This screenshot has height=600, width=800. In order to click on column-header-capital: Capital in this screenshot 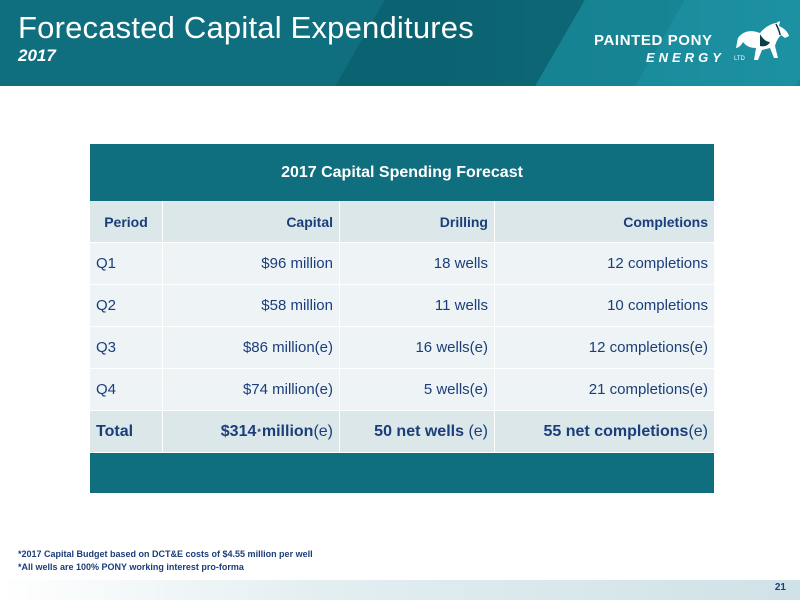, I will do `click(251, 221)`.